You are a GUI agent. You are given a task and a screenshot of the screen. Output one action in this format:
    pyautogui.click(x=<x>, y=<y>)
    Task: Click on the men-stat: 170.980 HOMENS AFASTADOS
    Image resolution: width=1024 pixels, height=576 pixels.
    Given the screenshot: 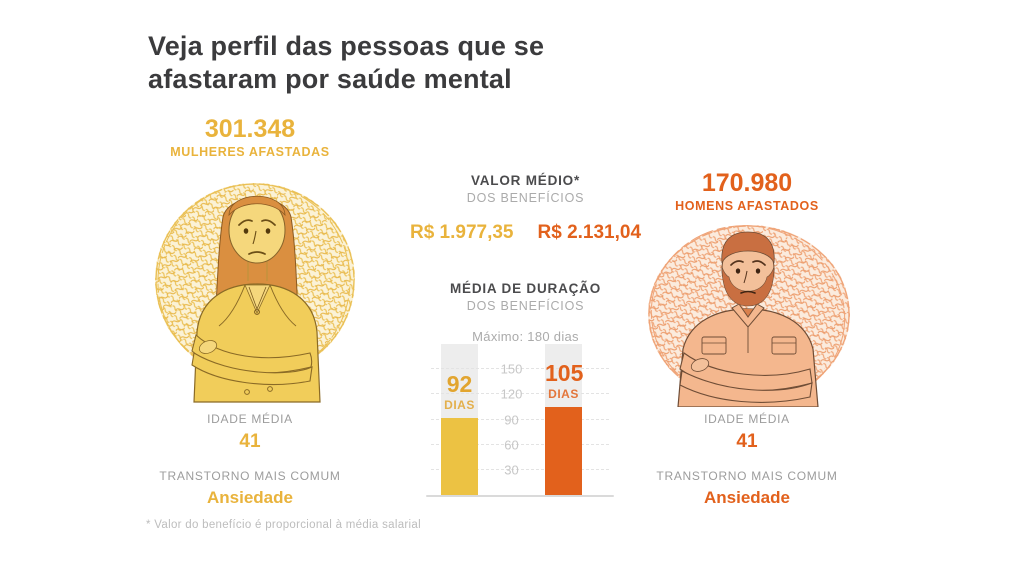 What is the action you would take?
    pyautogui.click(x=747, y=191)
    